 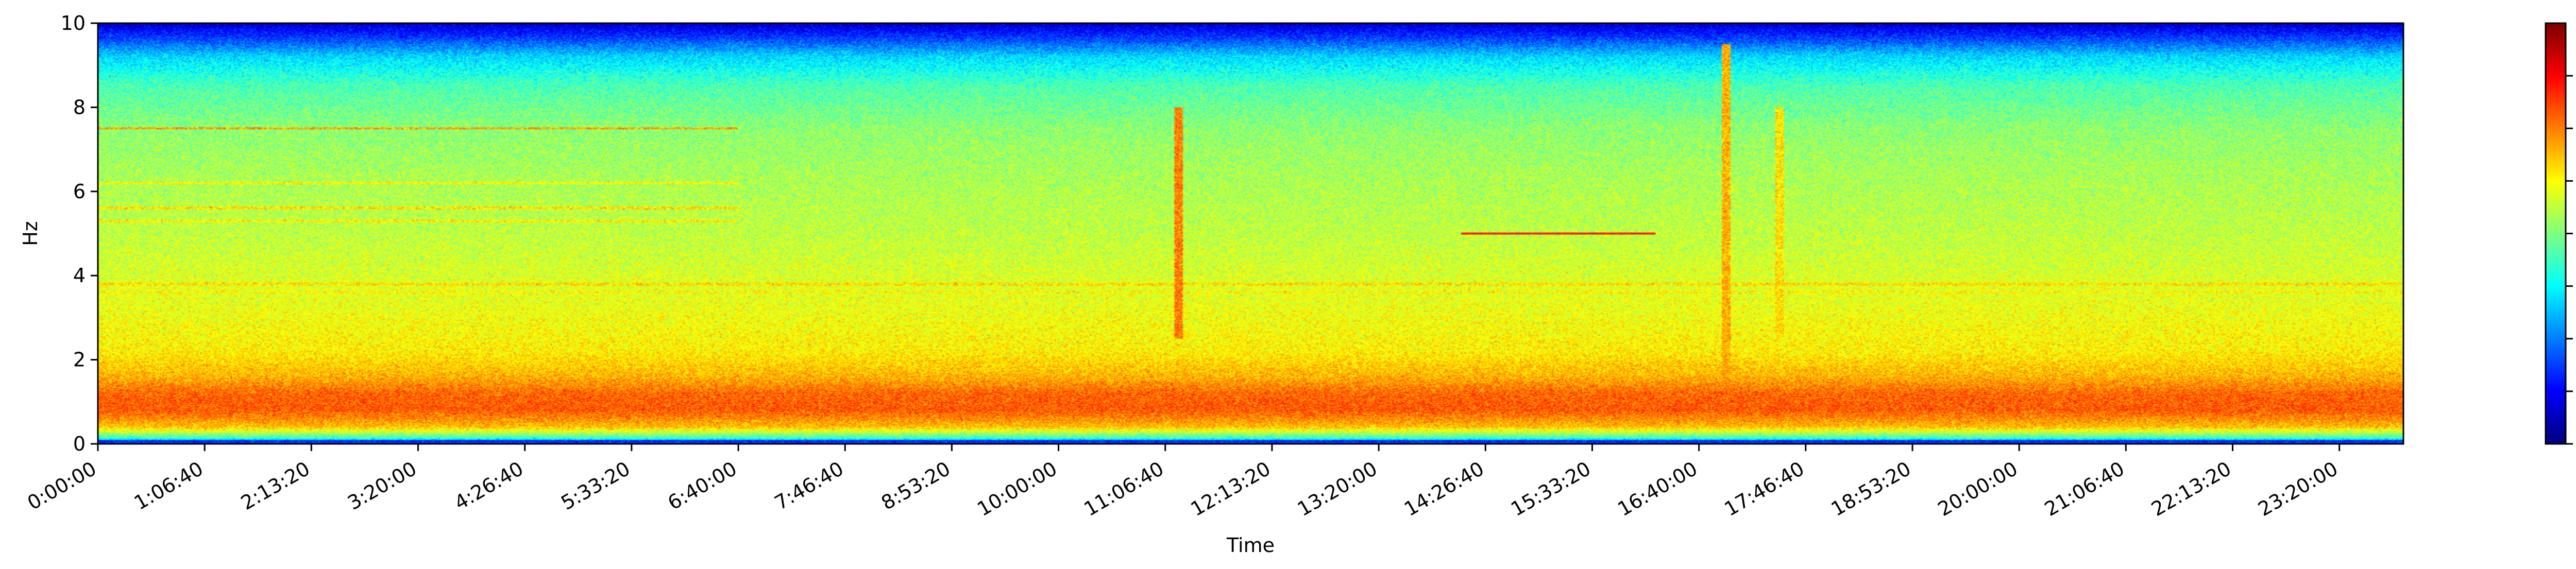 I want to click on x-tick-label: 2:13:20, so click(x=275, y=485).